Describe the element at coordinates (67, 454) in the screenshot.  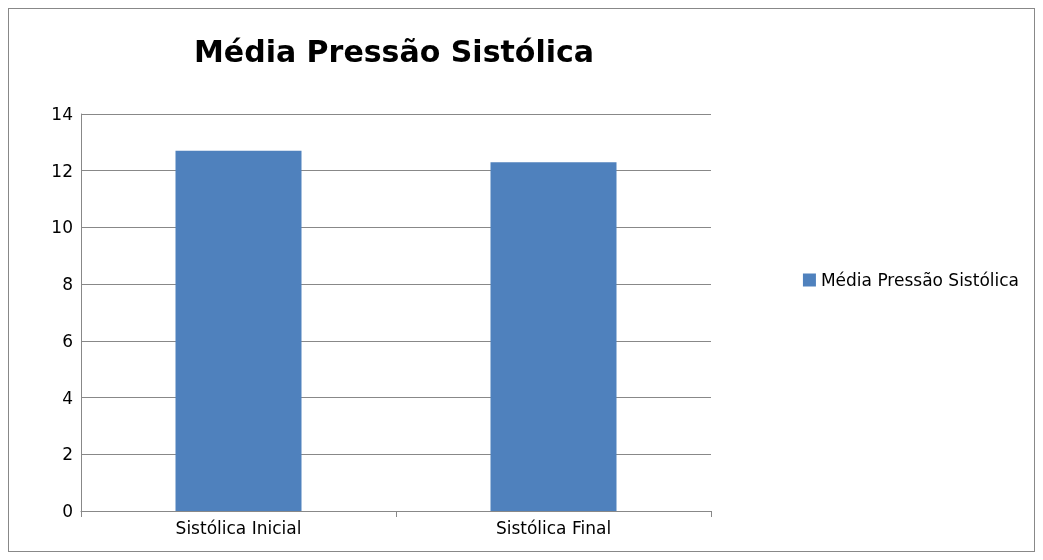
I see `y-tick-label: 2` at that location.